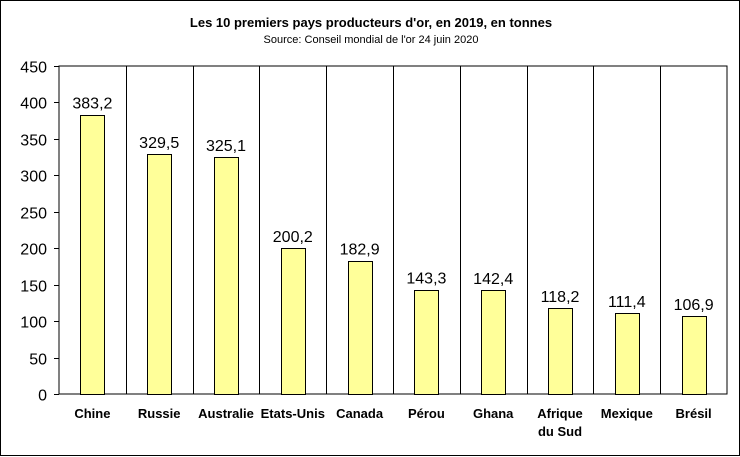 The height and width of the screenshot is (457, 740). I want to click on x-tick-label: Brésil, so click(694, 413).